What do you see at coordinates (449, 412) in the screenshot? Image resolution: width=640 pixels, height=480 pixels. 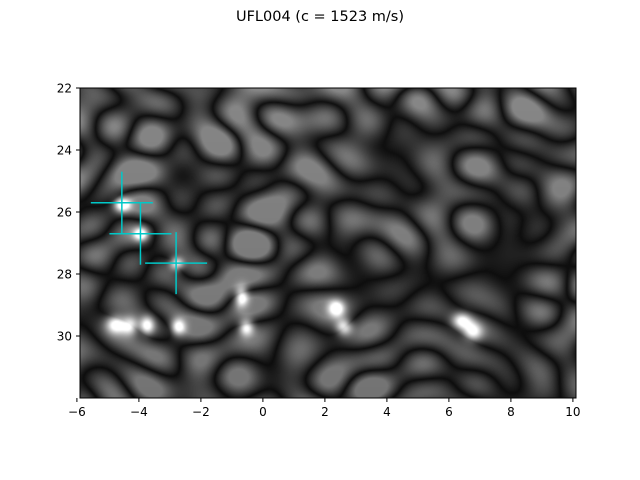 I see `x-tick-label: 6` at bounding box center [449, 412].